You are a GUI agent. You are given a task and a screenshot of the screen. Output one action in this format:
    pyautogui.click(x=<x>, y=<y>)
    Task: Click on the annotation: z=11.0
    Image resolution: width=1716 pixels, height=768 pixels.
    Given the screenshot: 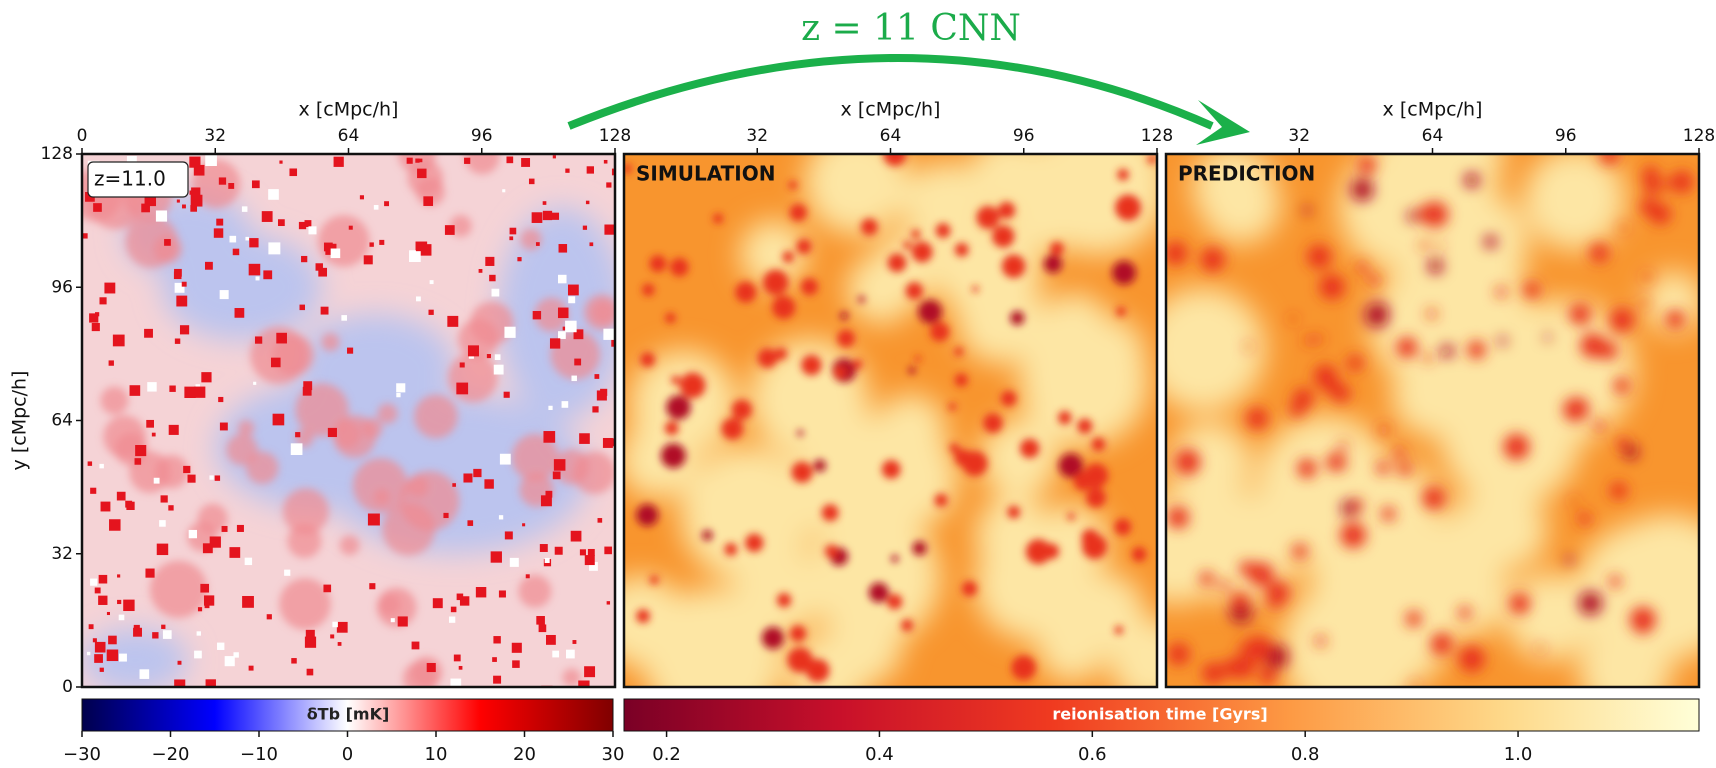 What is the action you would take?
    pyautogui.click(x=130, y=179)
    